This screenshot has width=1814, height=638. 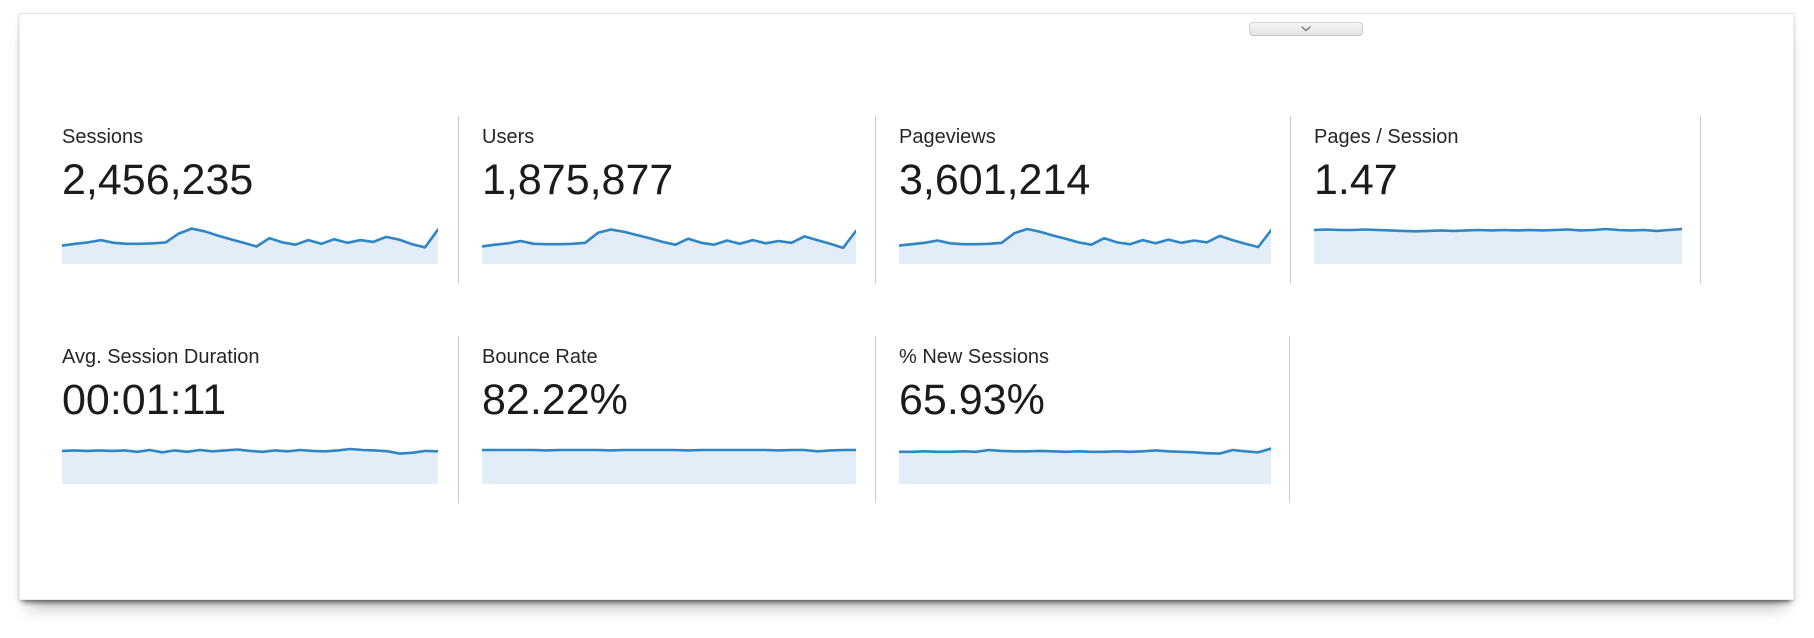 I want to click on metric-card-pageviews: Pageviews 3,601,214, so click(x=1082, y=199).